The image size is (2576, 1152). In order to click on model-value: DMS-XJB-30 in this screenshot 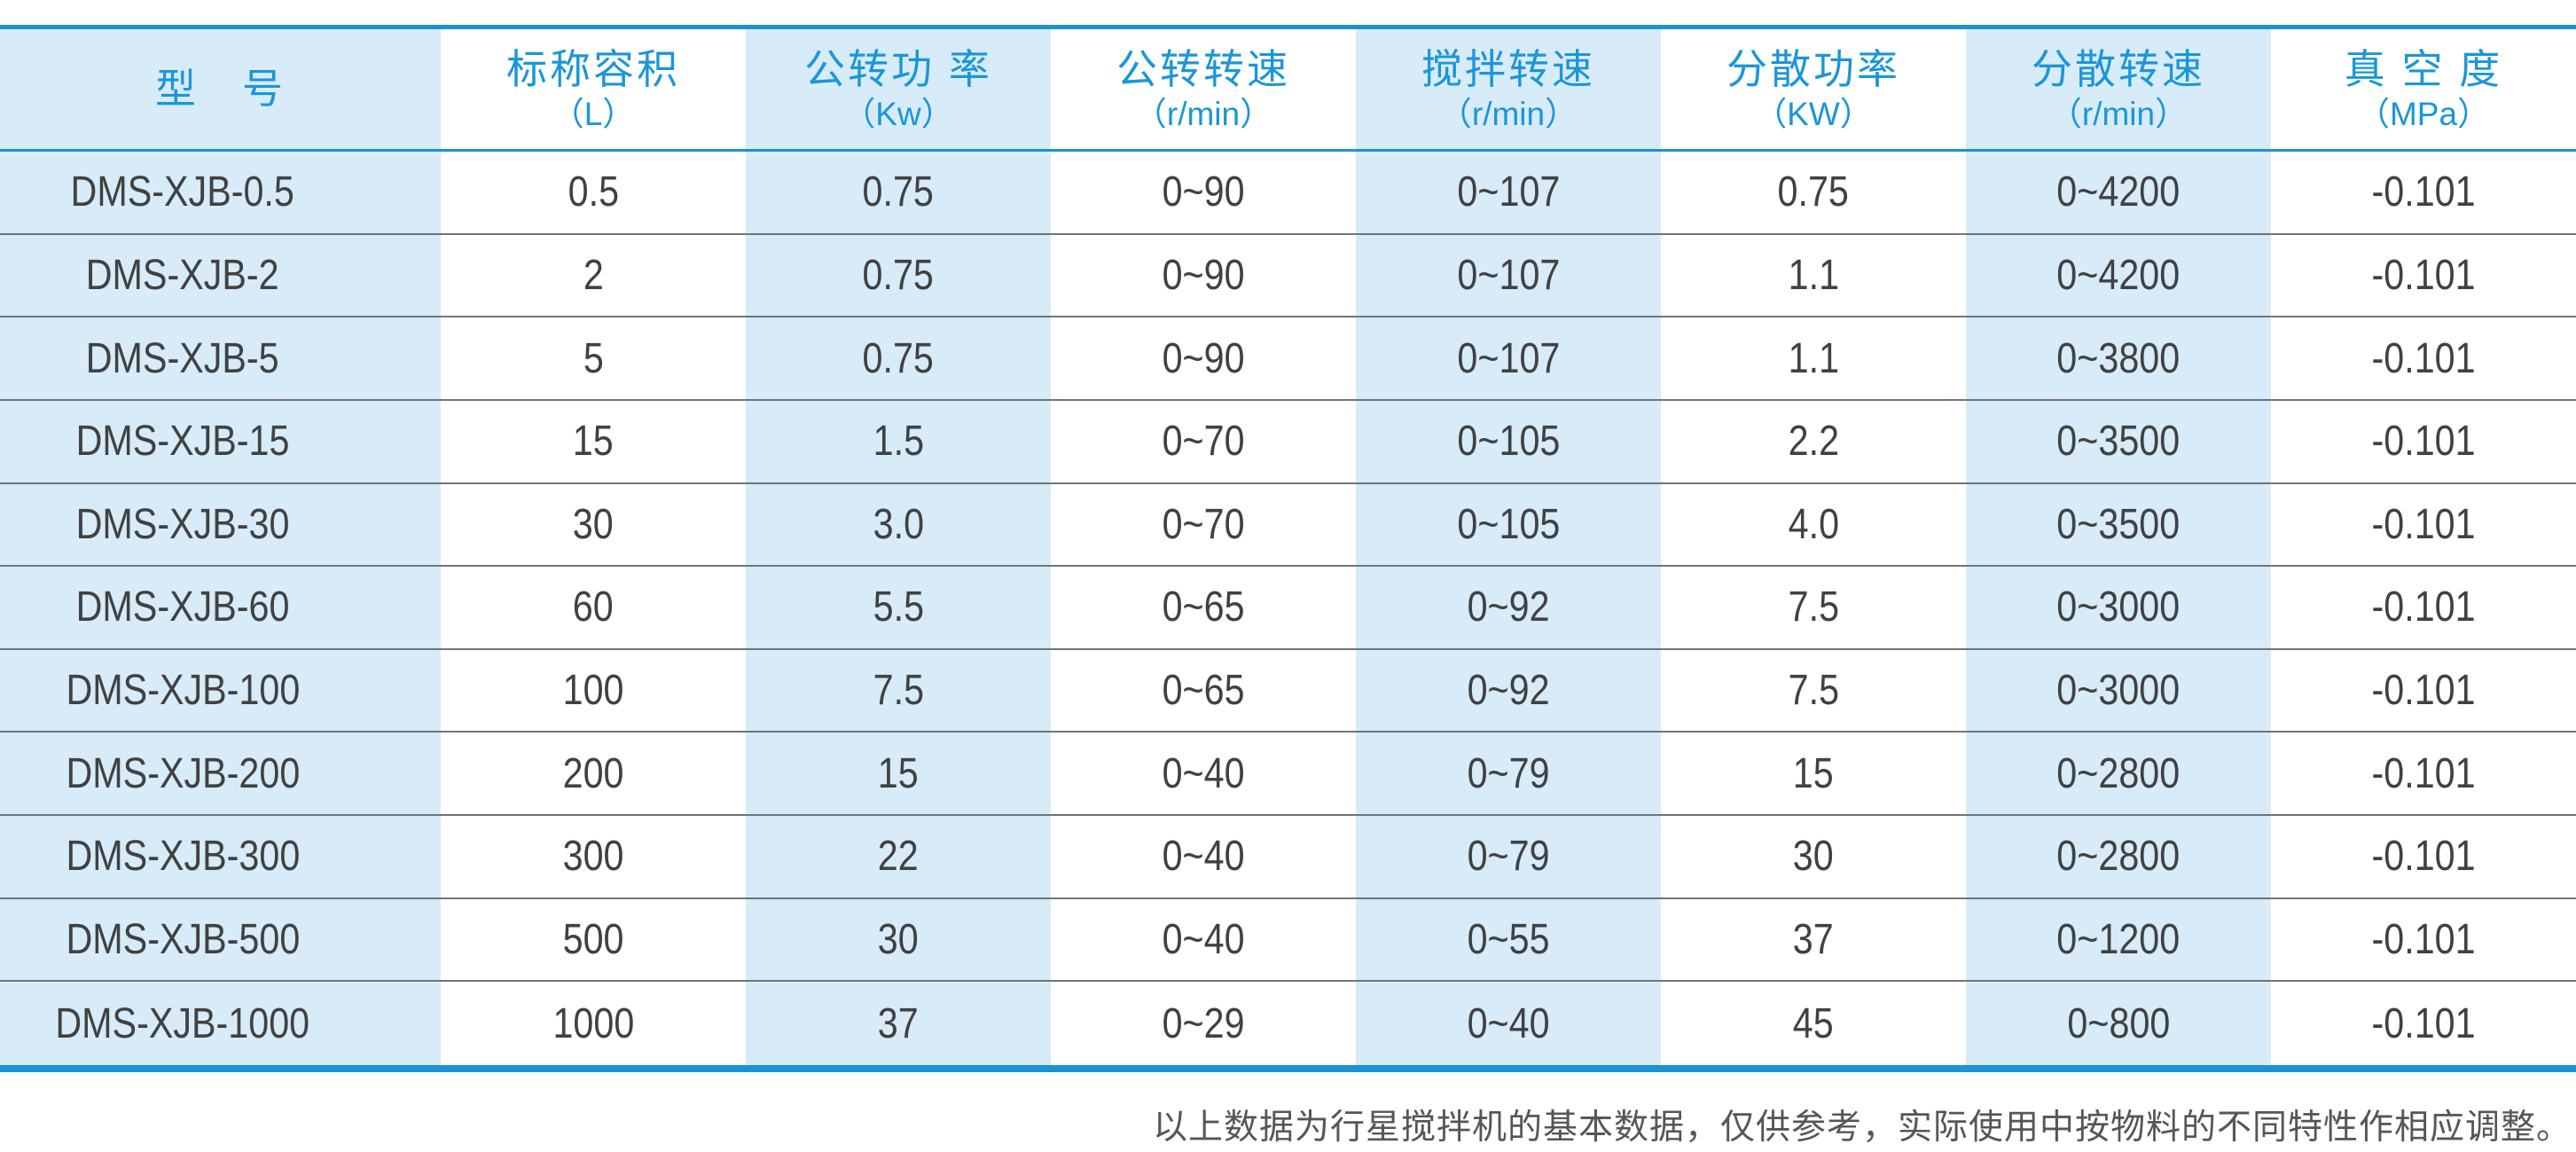, I will do `click(182, 524)`.